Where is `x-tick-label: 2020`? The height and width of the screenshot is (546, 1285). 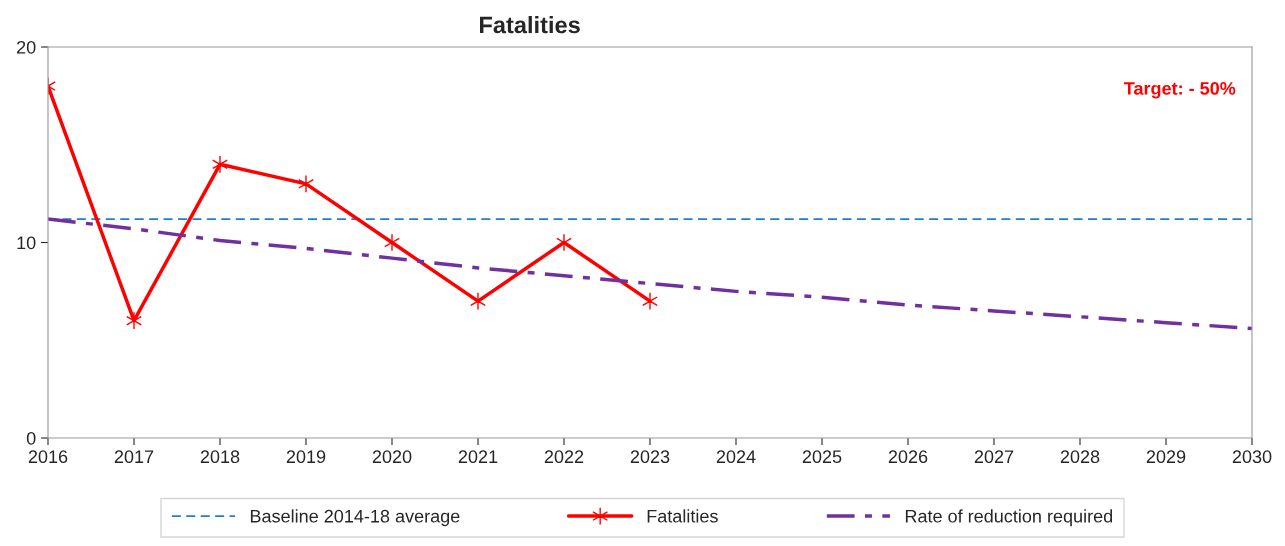 x-tick-label: 2020 is located at coordinates (392, 457).